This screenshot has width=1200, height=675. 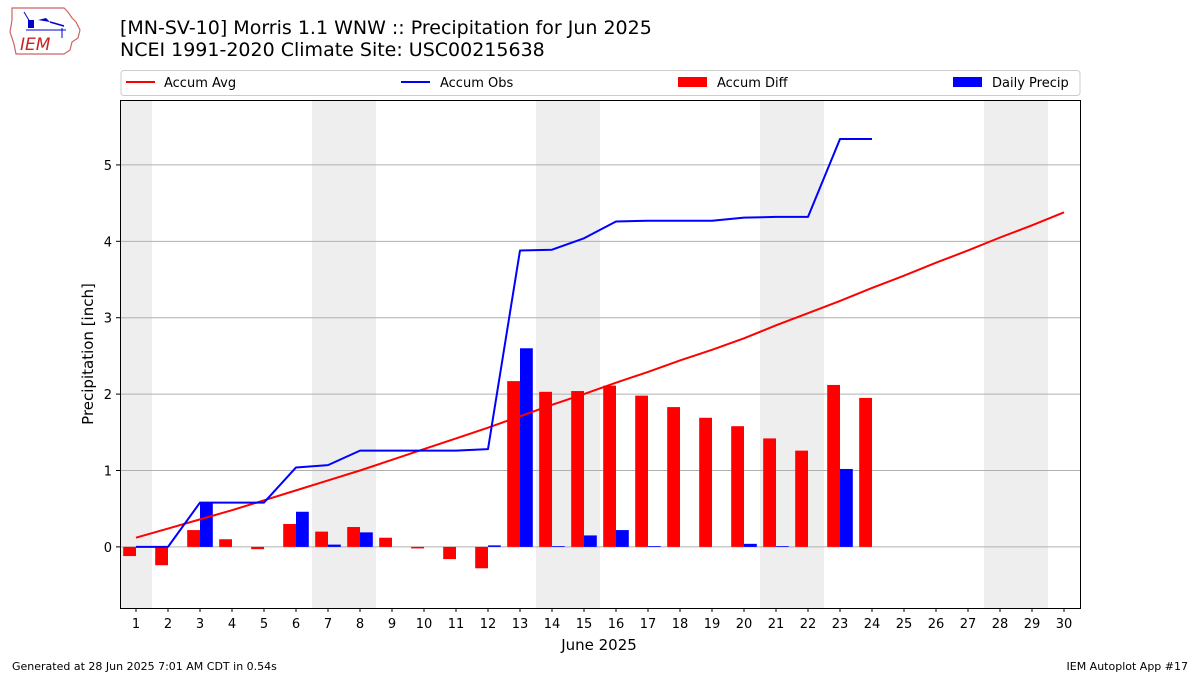 I want to click on legend-box, so click(x=600, y=83).